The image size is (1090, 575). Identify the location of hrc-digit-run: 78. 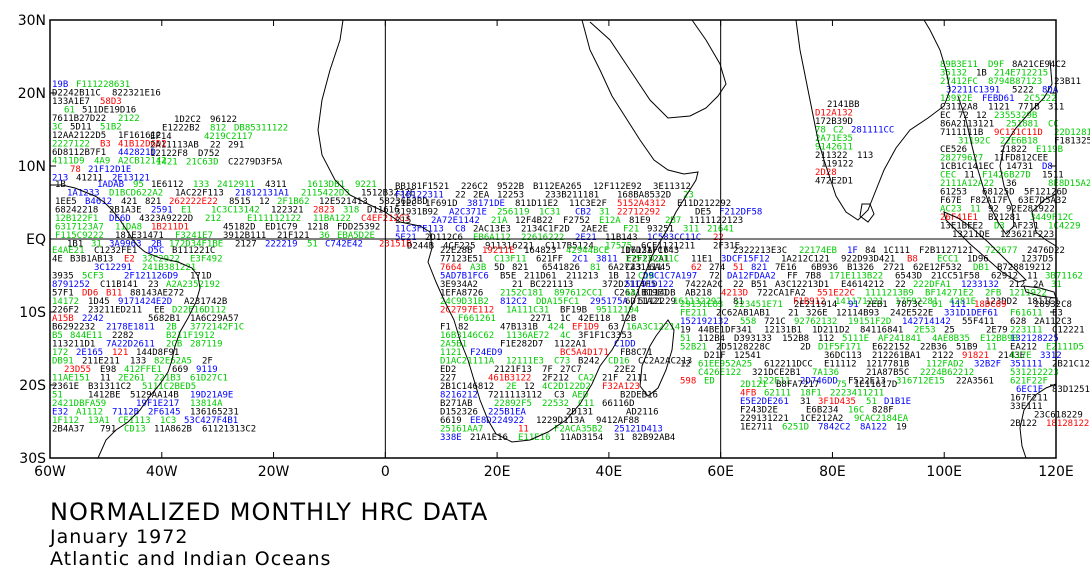
(75, 170).